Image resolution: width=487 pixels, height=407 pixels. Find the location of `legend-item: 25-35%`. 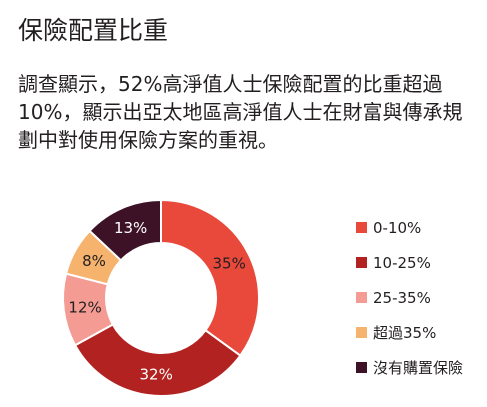

legend-item: 25-35% is located at coordinates (409, 297).